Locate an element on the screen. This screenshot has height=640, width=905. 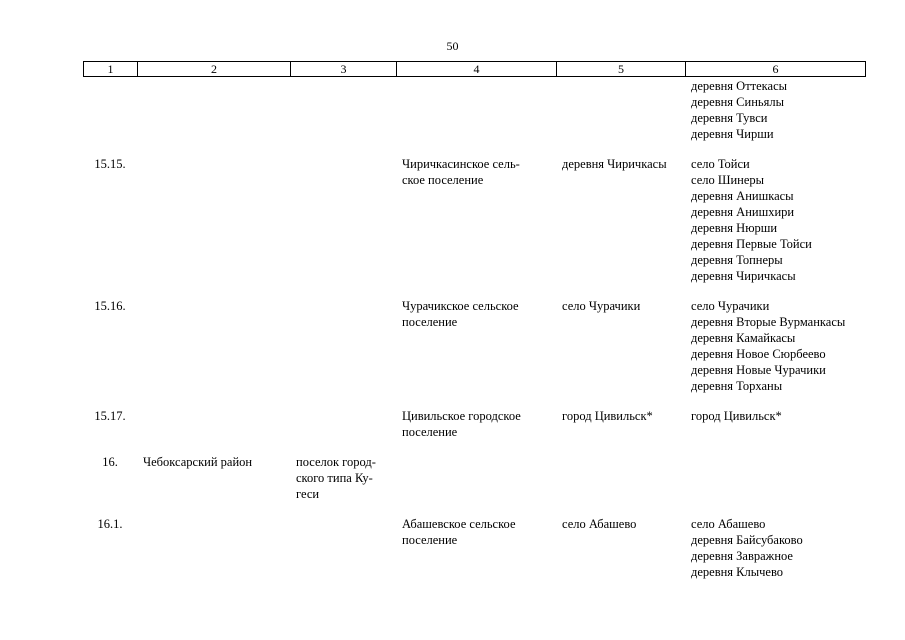
localities-list-line: деревня Нюрши is located at coordinates (734, 228).